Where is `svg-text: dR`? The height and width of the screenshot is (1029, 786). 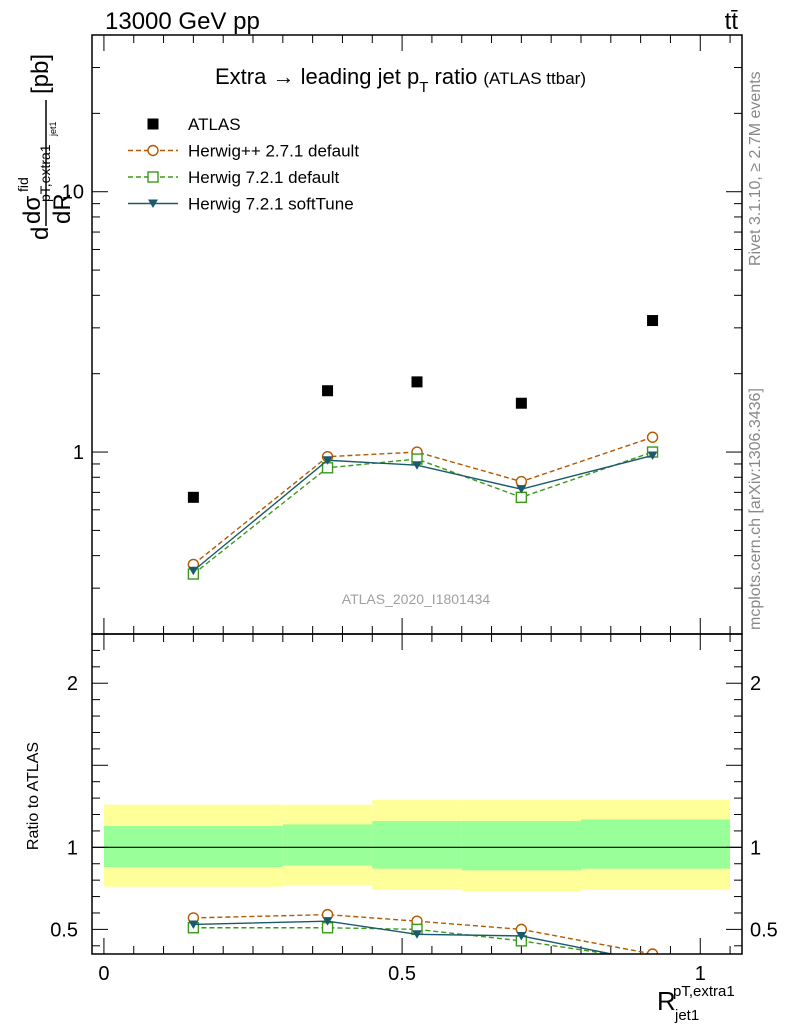 svg-text: dR is located at coordinates (62, 208).